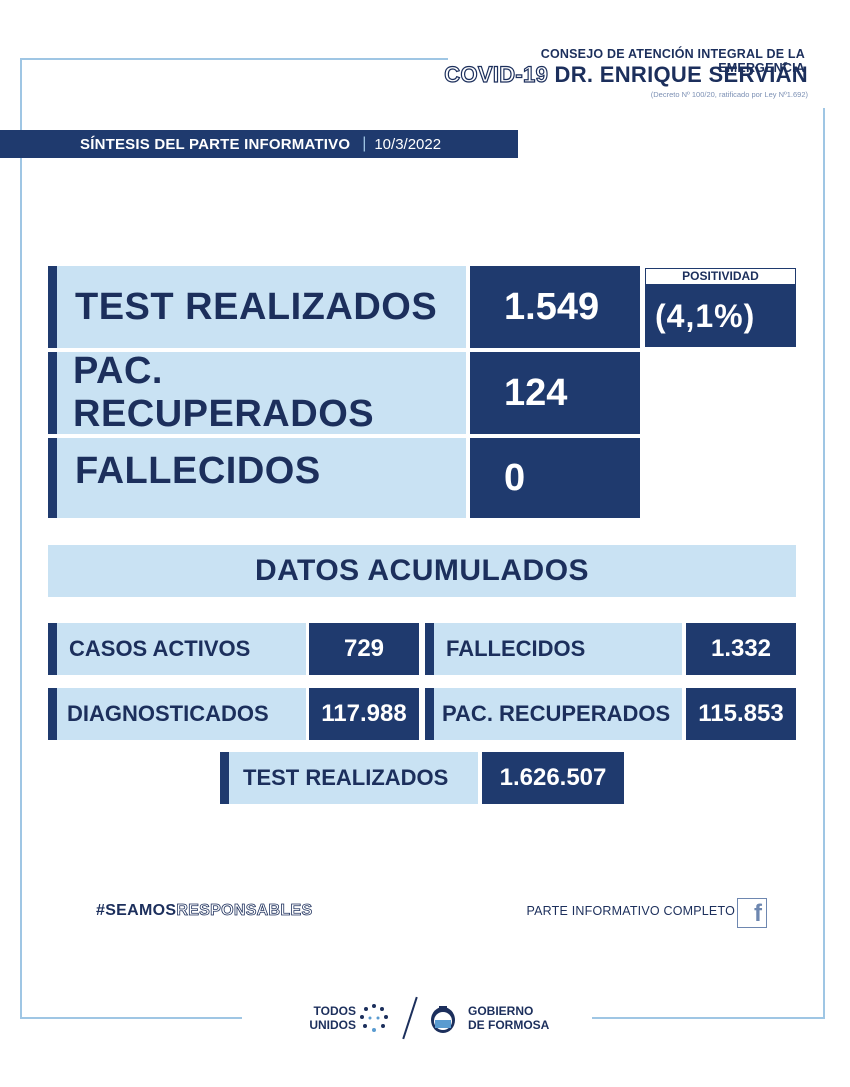 This screenshot has height=1087, width=850. Describe the element at coordinates (131, 1018) in the screenshot. I see `frame-bottom-border-left` at that location.